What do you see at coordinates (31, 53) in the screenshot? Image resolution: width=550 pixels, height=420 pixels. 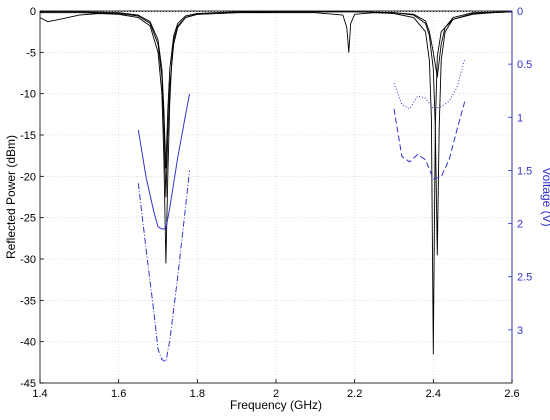 I see `y-left-tick-label: -5` at bounding box center [31, 53].